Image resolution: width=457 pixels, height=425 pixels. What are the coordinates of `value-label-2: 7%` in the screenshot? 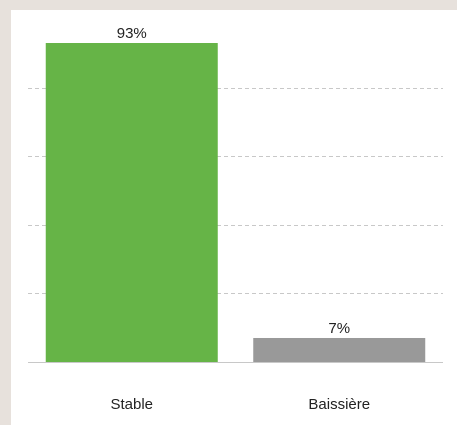 It's located at (339, 328).